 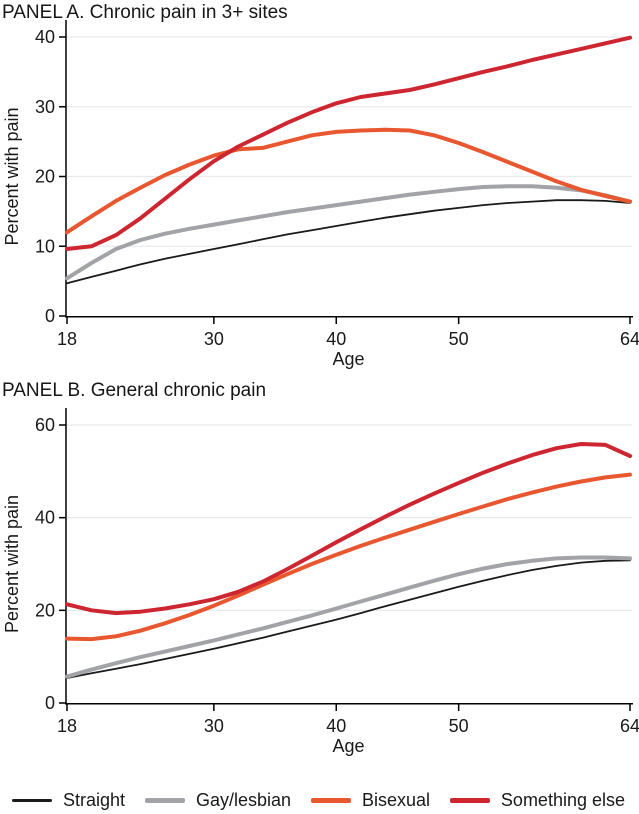 What do you see at coordinates (330, 800) in the screenshot?
I see `legend-swatch-bisexual` at bounding box center [330, 800].